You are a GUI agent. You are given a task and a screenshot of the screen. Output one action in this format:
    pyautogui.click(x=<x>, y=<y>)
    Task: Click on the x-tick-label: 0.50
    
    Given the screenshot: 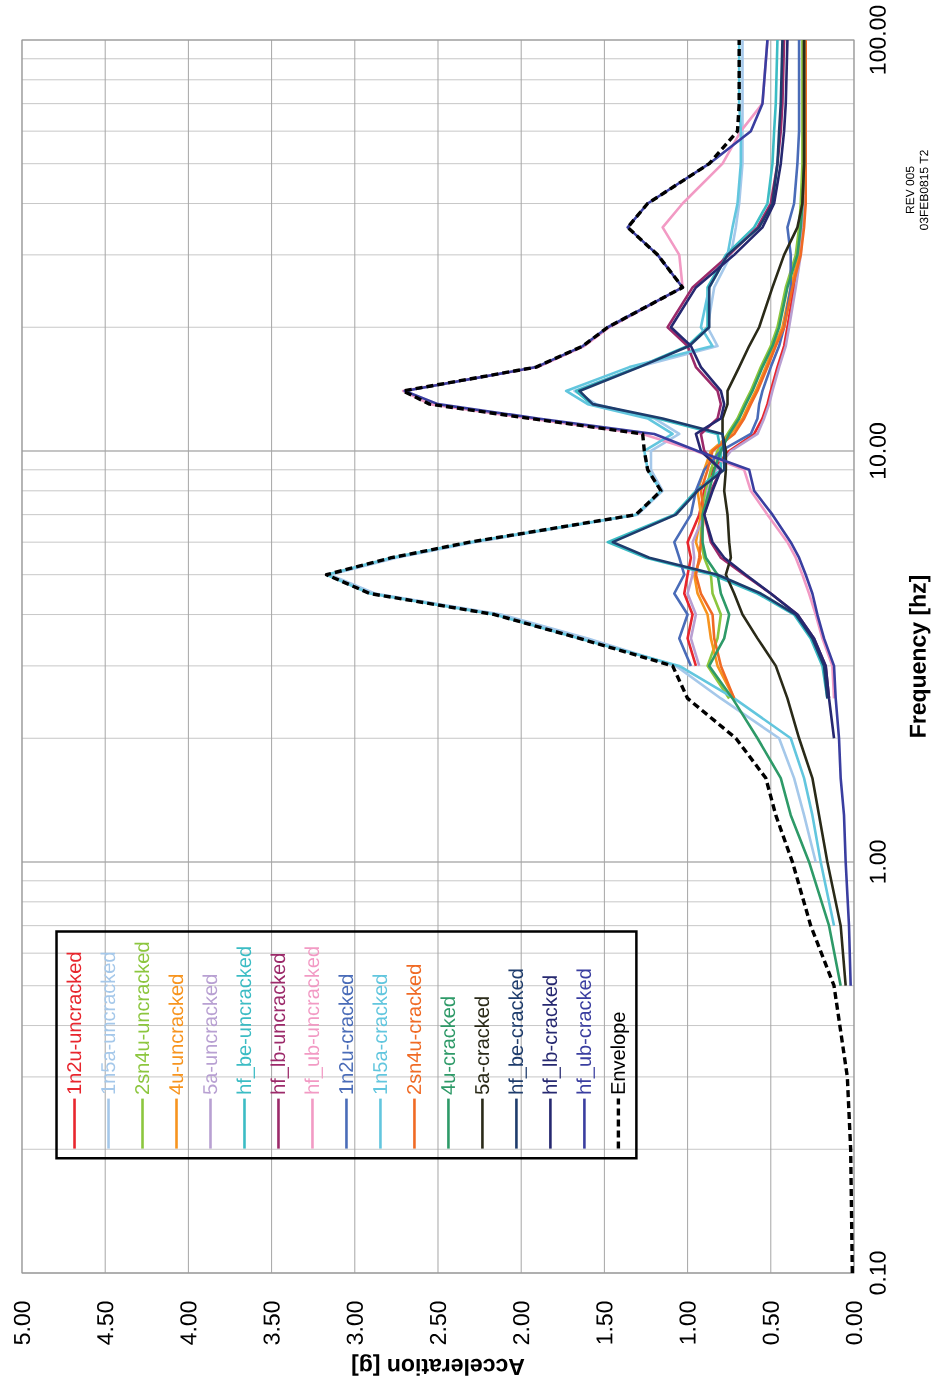 What is the action you would take?
    pyautogui.click(x=770, y=1323)
    